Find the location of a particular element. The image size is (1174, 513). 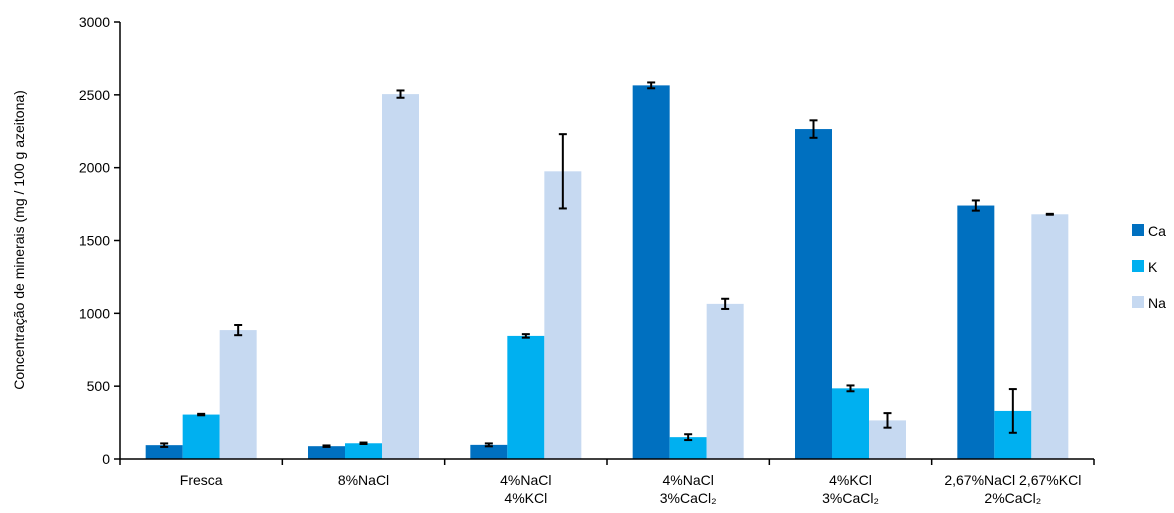

legend-label-ca: Ca is located at coordinates (1157, 231).